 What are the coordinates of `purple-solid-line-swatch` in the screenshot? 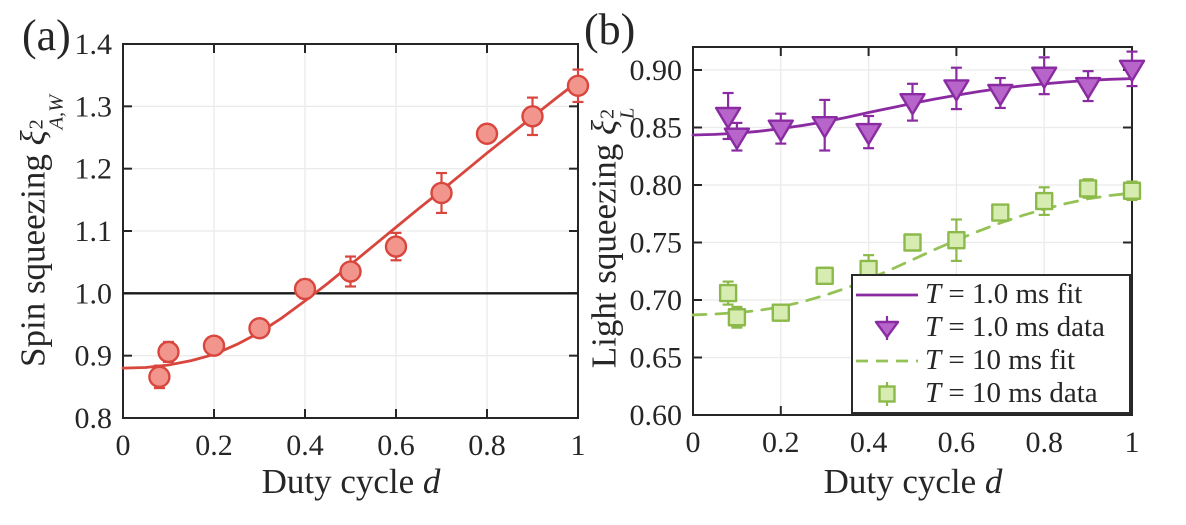 It's located at (887, 295).